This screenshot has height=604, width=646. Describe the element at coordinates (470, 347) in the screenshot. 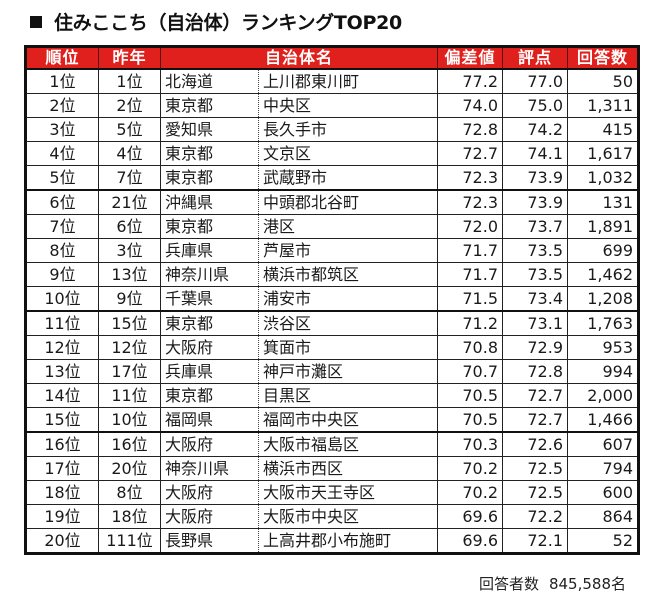

I see `cell-deviation: 70.8` at that location.